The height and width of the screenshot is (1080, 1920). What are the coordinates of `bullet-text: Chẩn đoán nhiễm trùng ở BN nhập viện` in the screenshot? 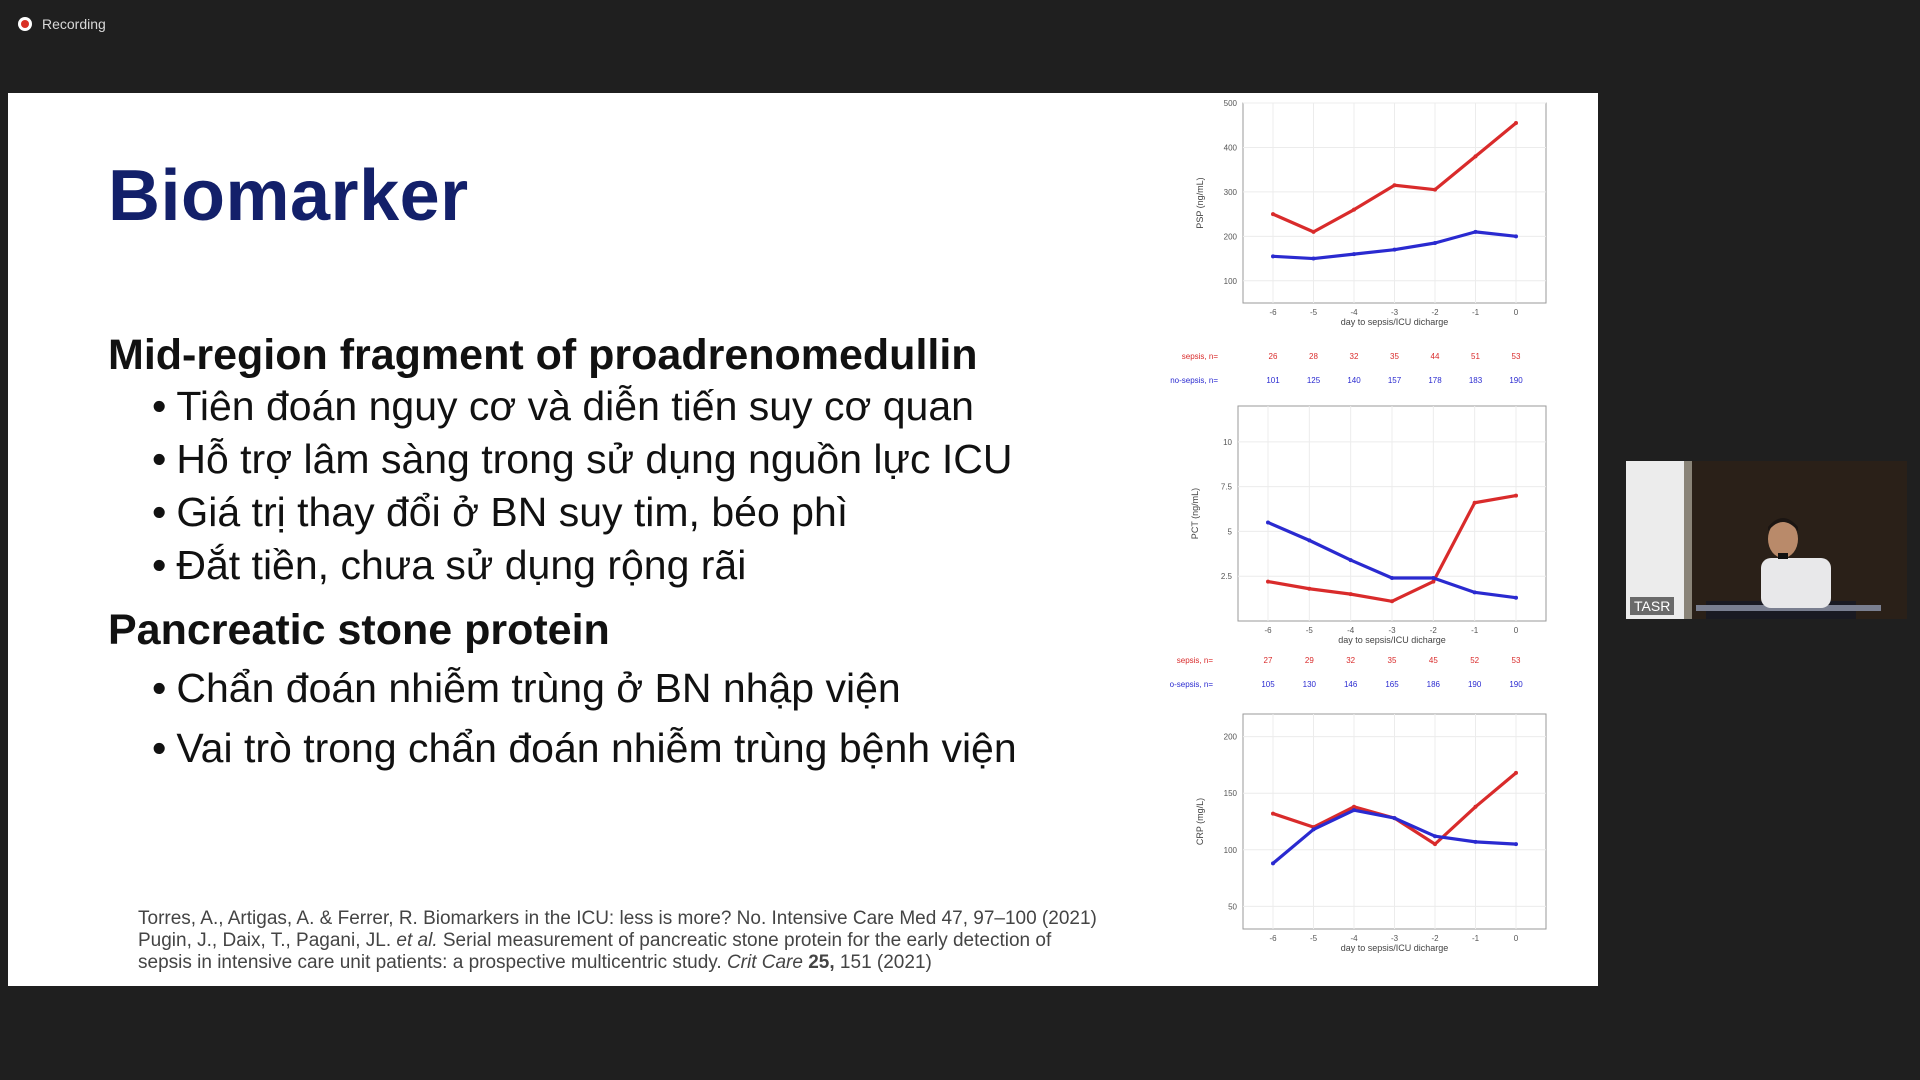 It's located at (538, 688).